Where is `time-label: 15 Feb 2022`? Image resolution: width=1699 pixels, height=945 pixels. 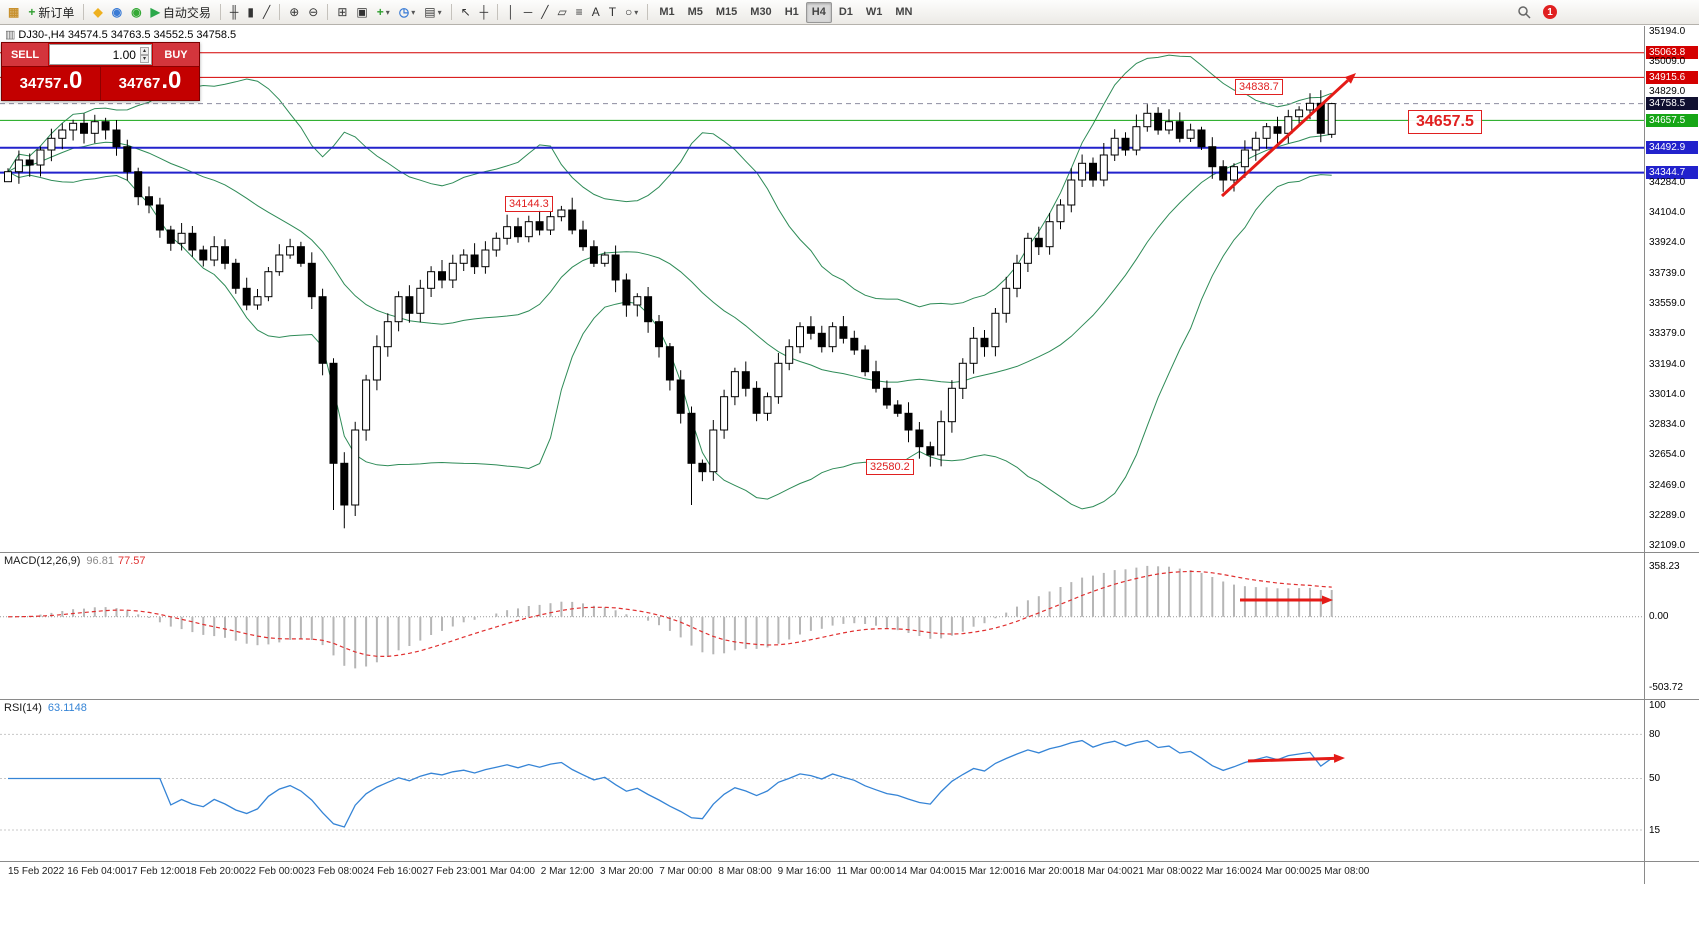
time-label: 15 Feb 2022 is located at coordinates (36, 871).